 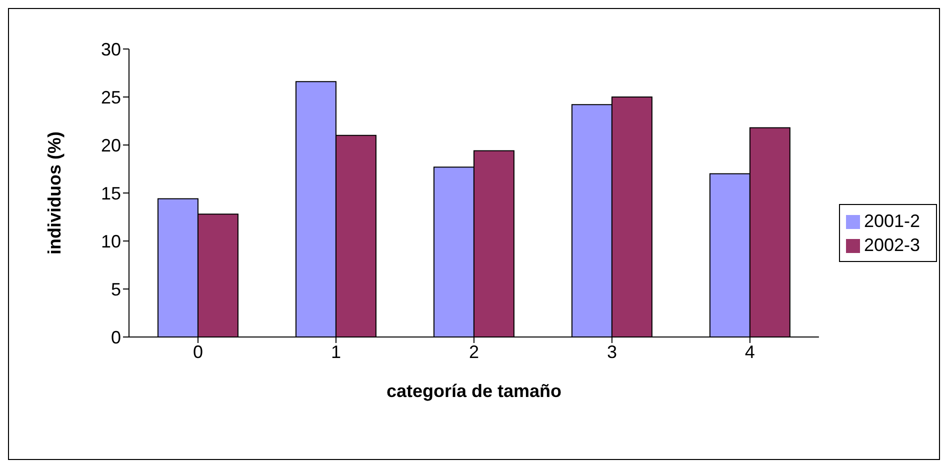 What do you see at coordinates (197, 352) in the screenshot?
I see `x-tick-label: 0` at bounding box center [197, 352].